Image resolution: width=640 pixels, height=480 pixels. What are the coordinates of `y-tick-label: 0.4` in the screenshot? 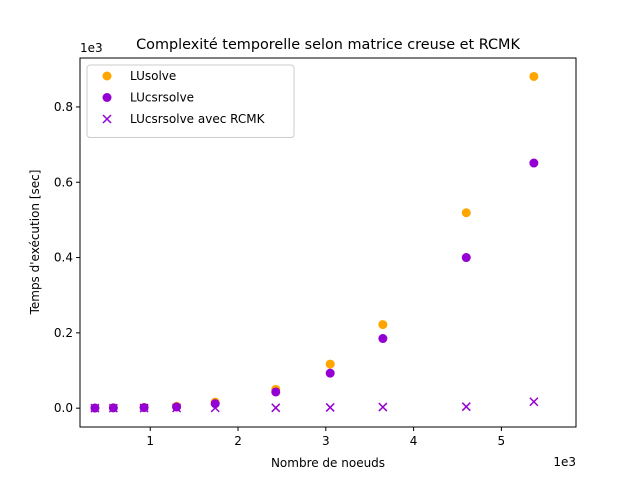 It's located at (63, 258).